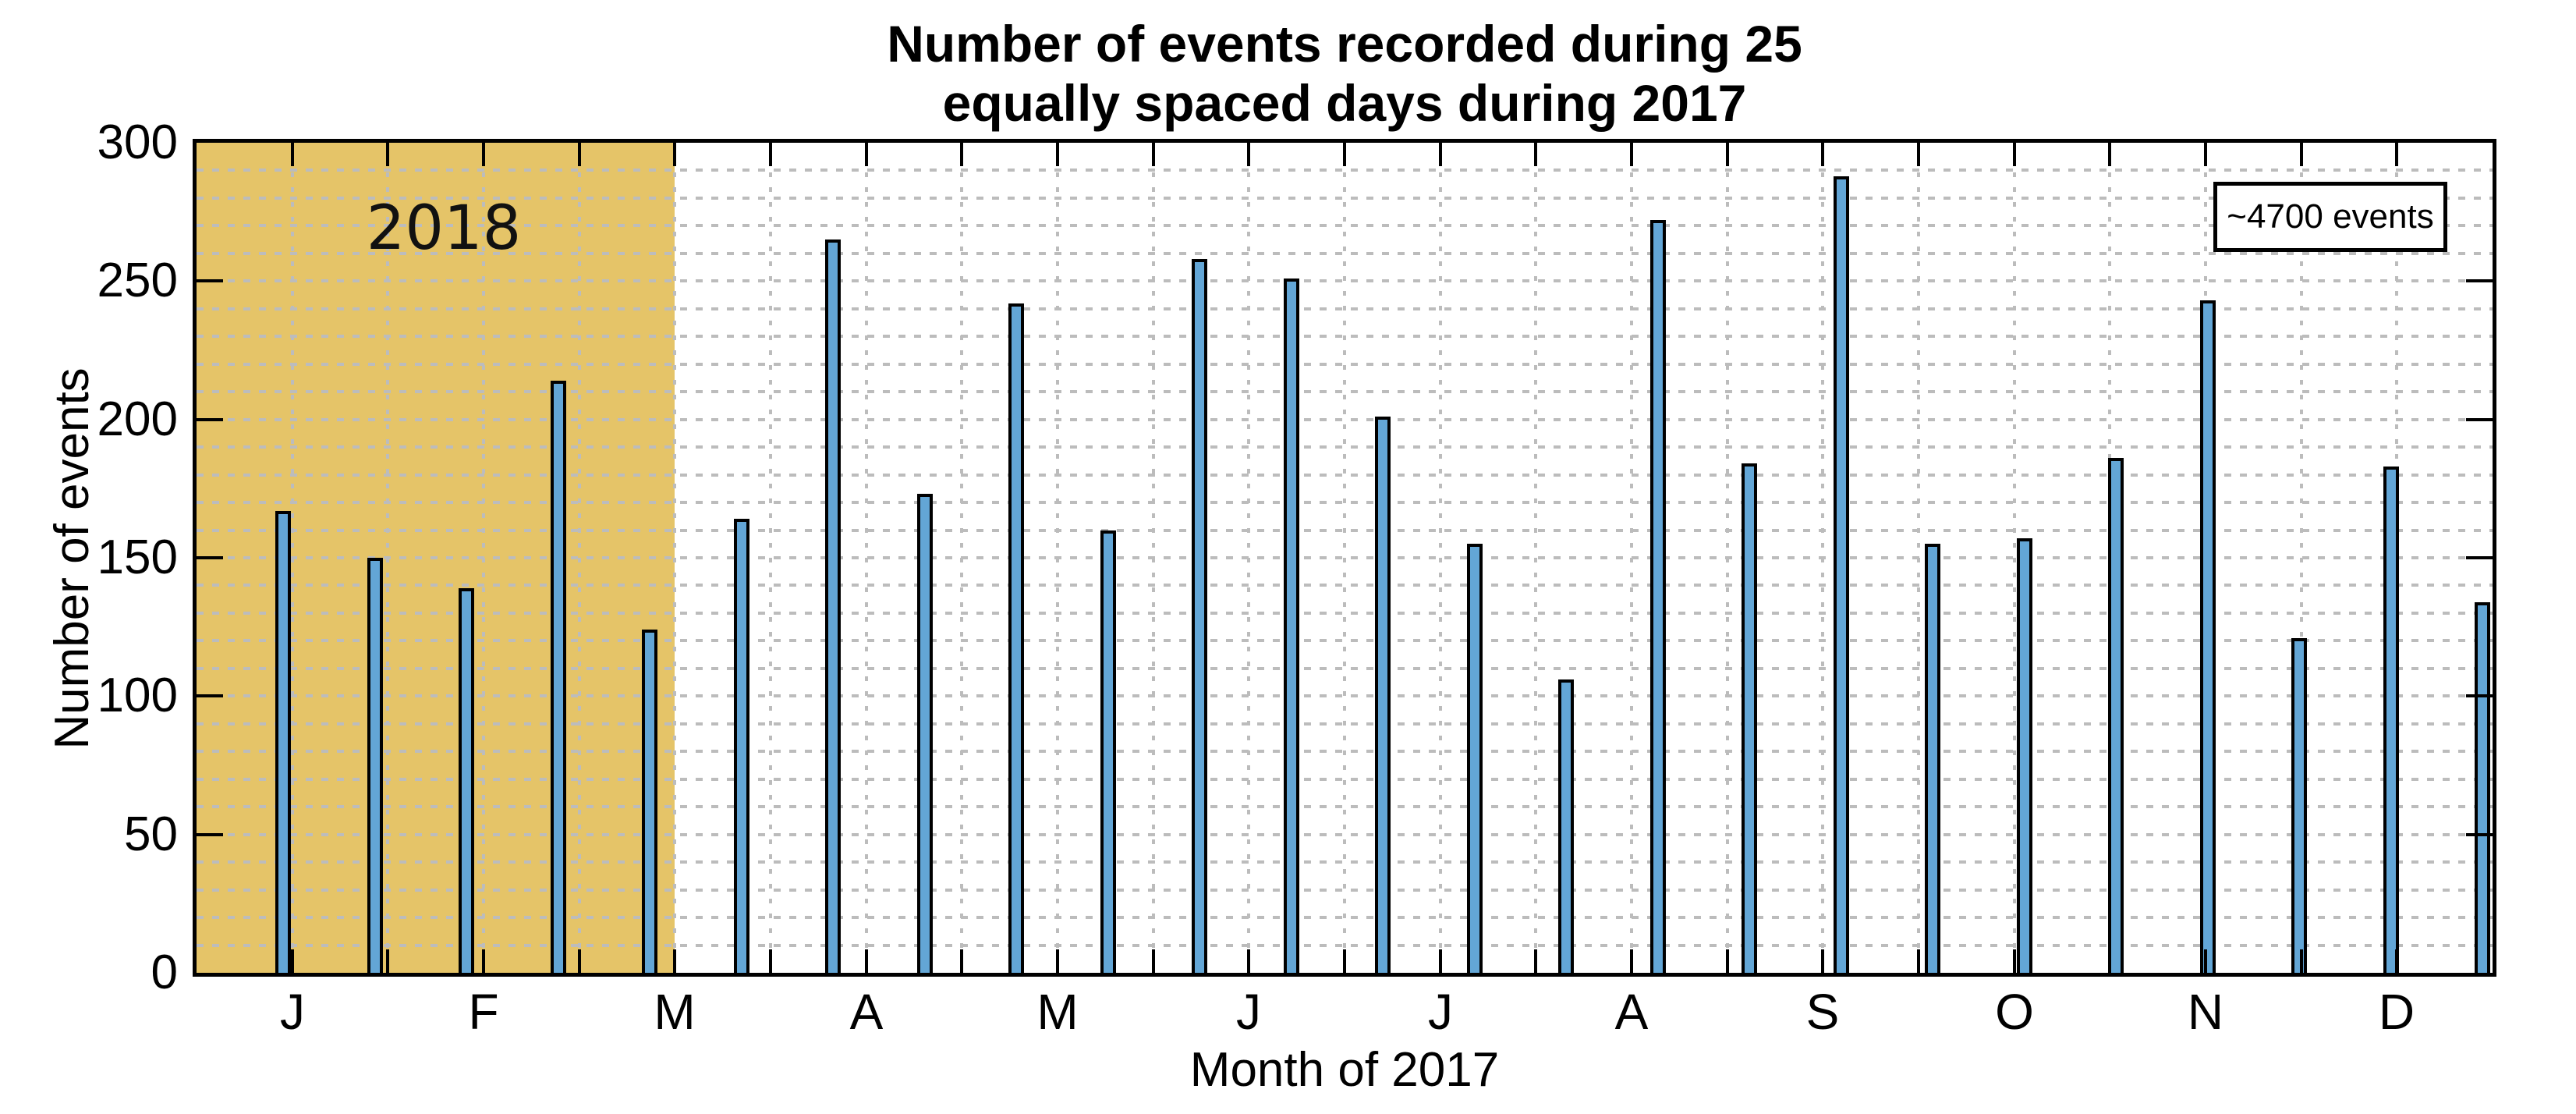  What do you see at coordinates (675, 1012) in the screenshot?
I see `x-tick-label-month-3: M` at bounding box center [675, 1012].